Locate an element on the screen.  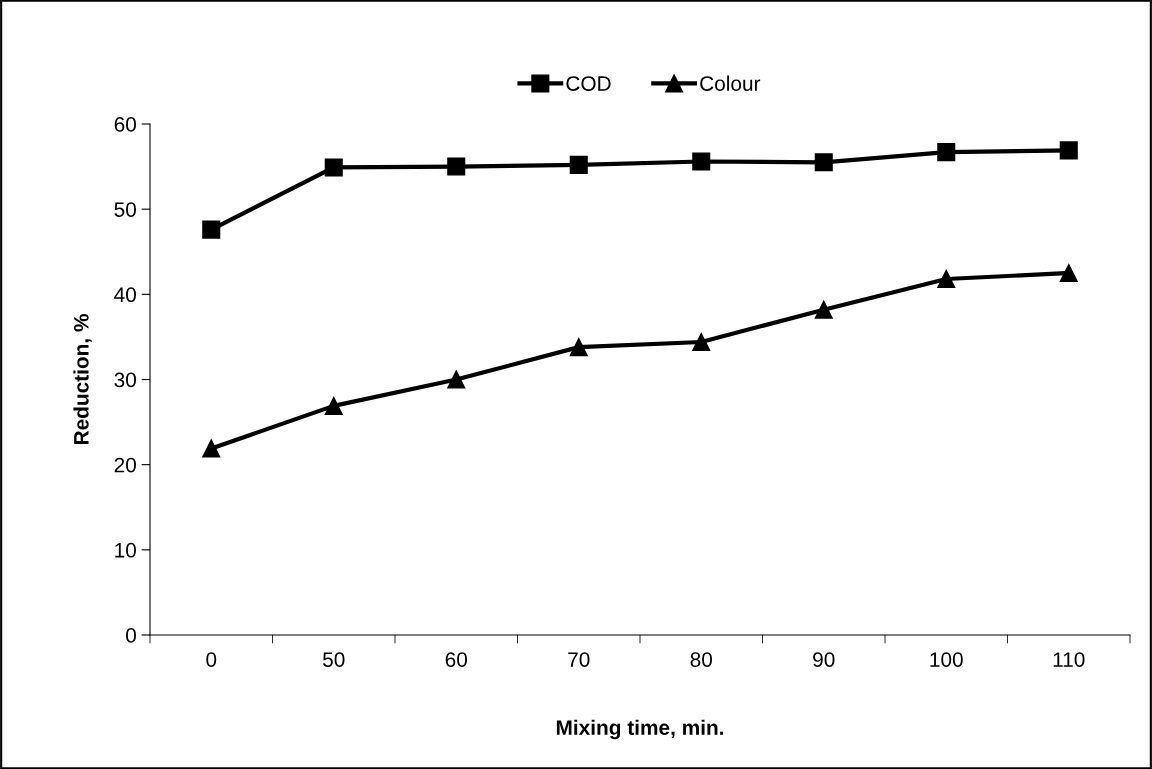
y-tick-label: 30 is located at coordinates (125, 380).